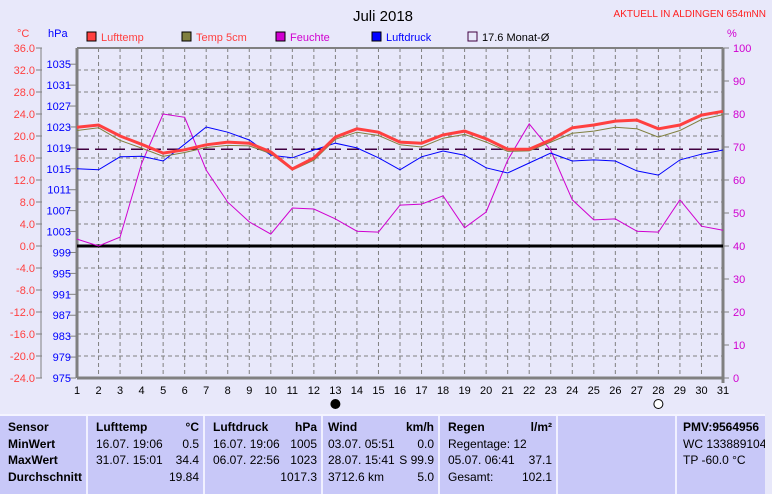  I want to click on x-tick-label: 23, so click(551, 391).